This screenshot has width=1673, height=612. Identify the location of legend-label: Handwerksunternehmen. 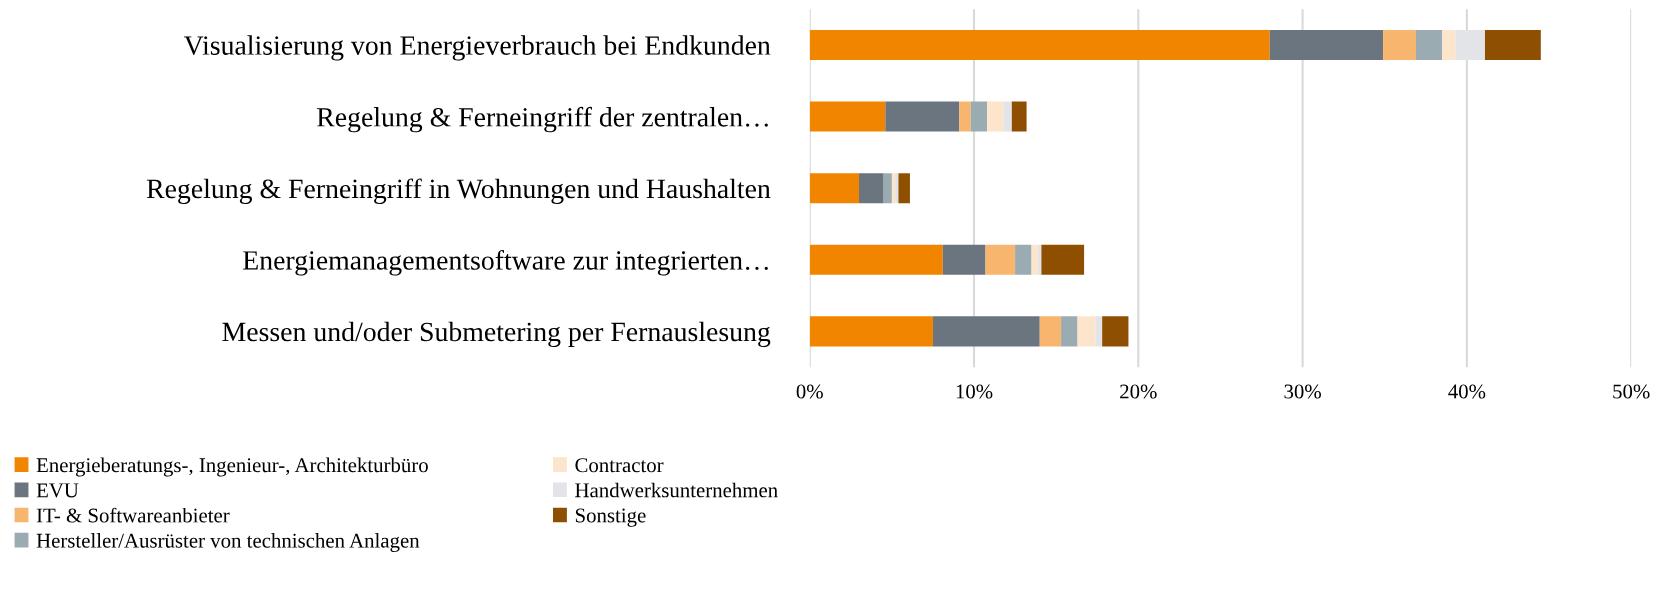
(676, 490).